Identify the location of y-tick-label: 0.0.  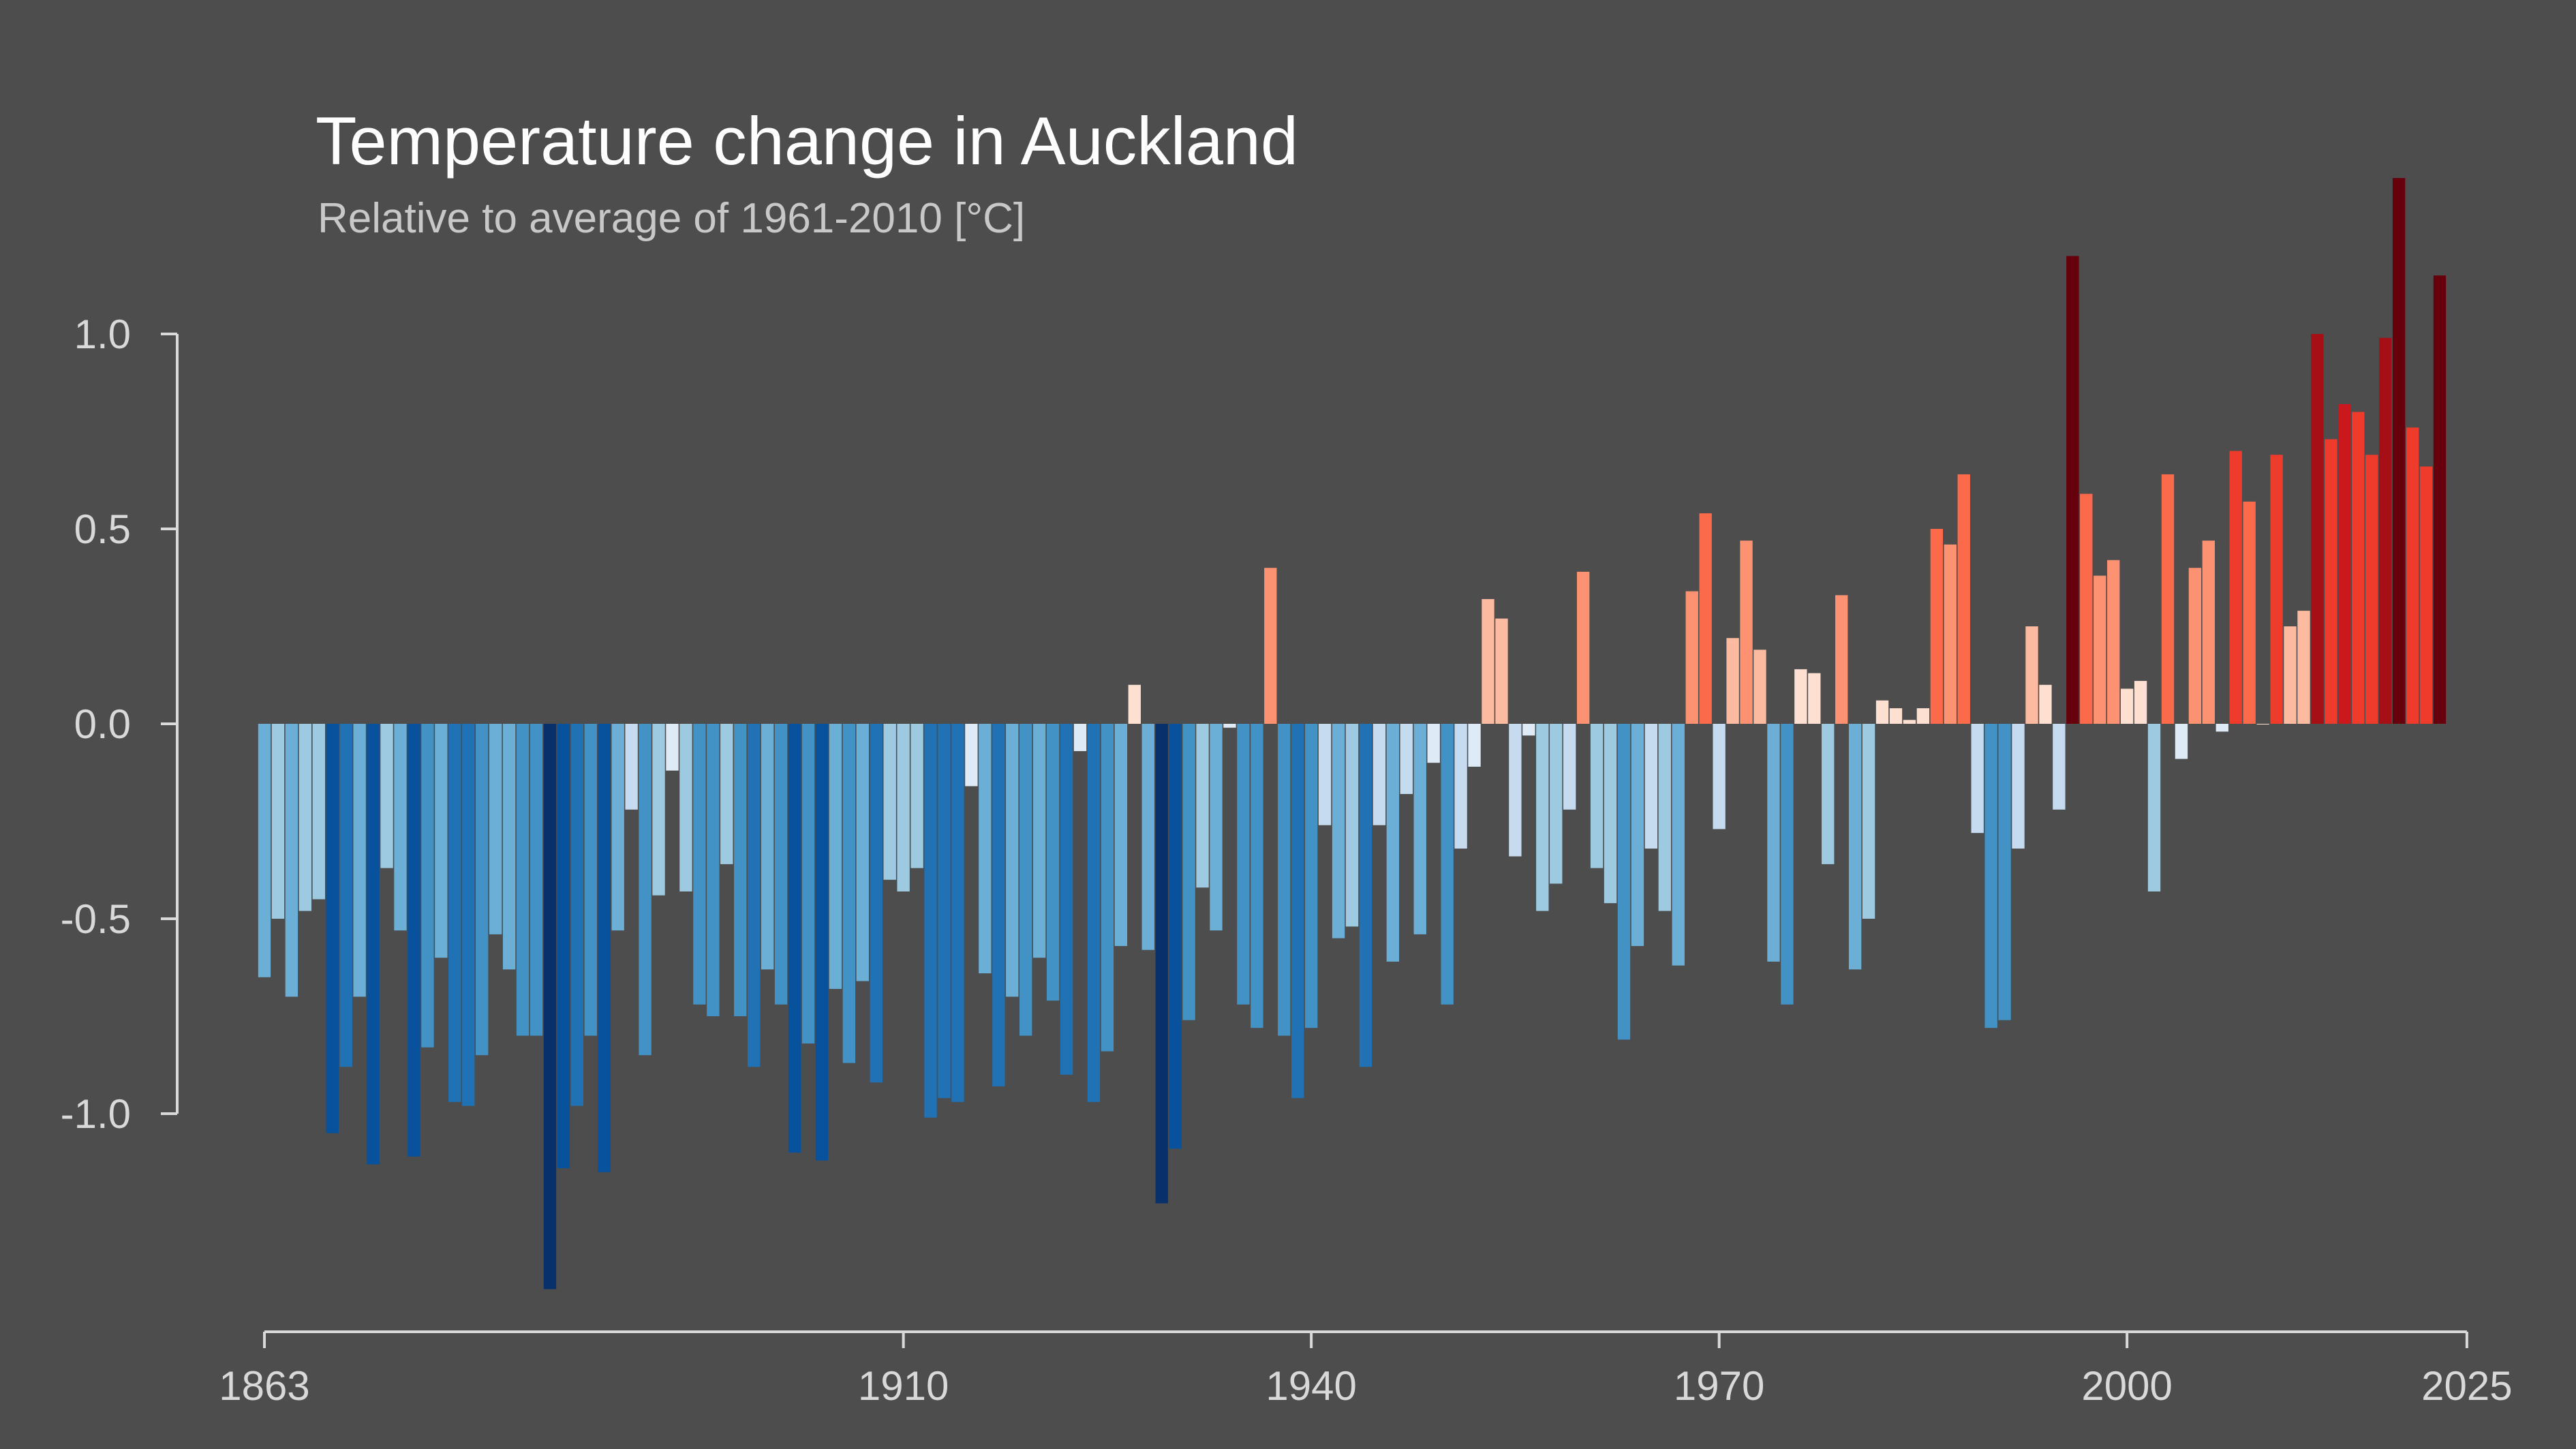
(102, 724).